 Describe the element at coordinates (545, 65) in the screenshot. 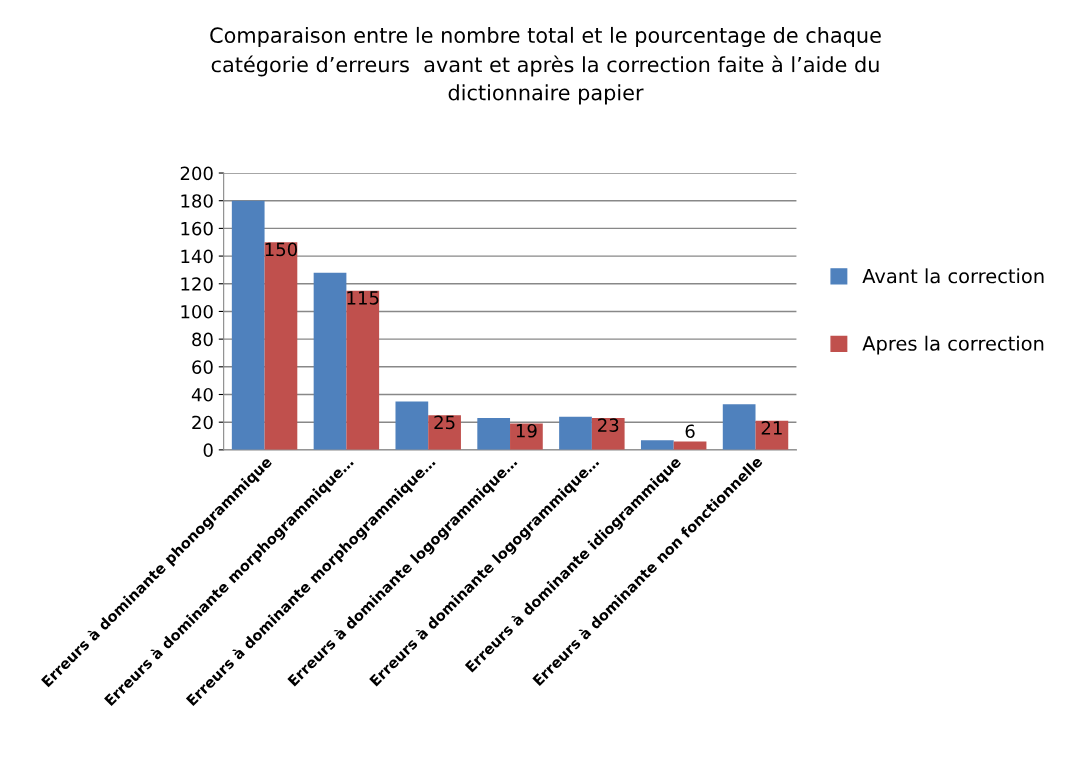

I see `chart-title: Comparaison entre le nombre total et le pourcentage de chaque catégorie d’erreurs avant et après la correction faite à l’aide du dictionnaire papier` at that location.